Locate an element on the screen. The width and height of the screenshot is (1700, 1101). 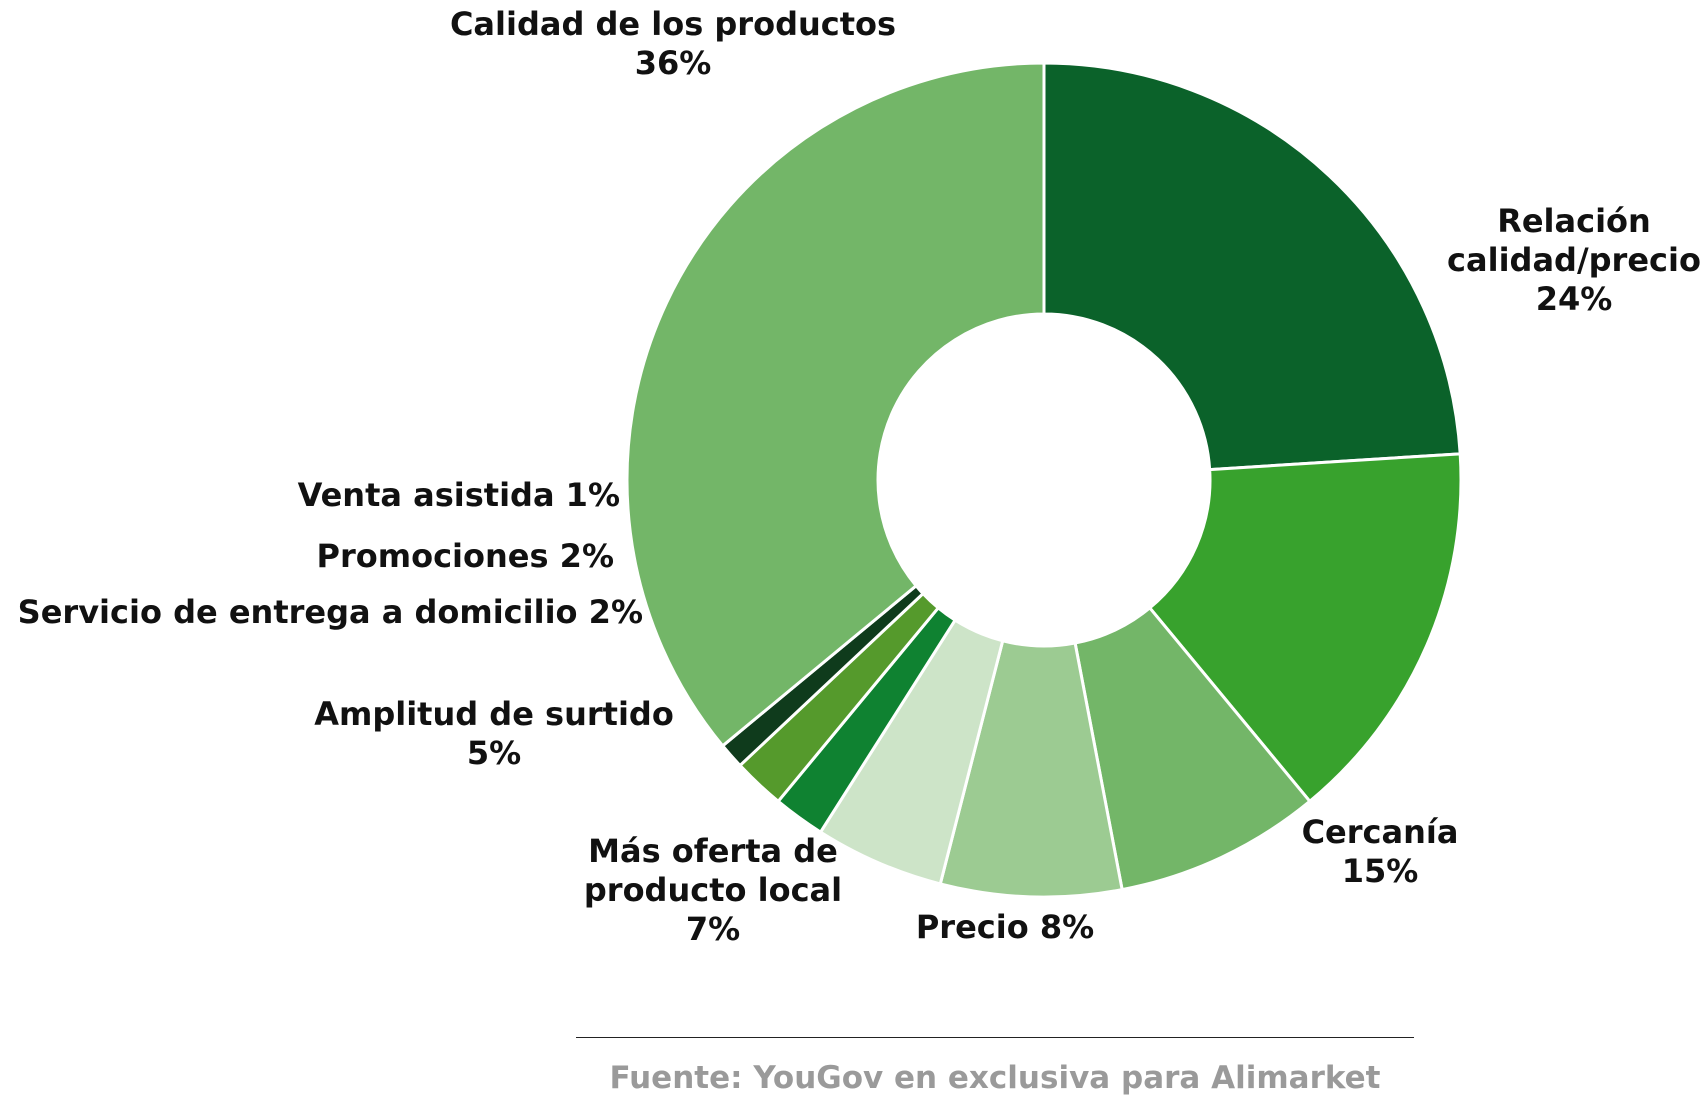
label-mas-oferta-de: Más oferta de producto local 7% is located at coordinates (713, 890).